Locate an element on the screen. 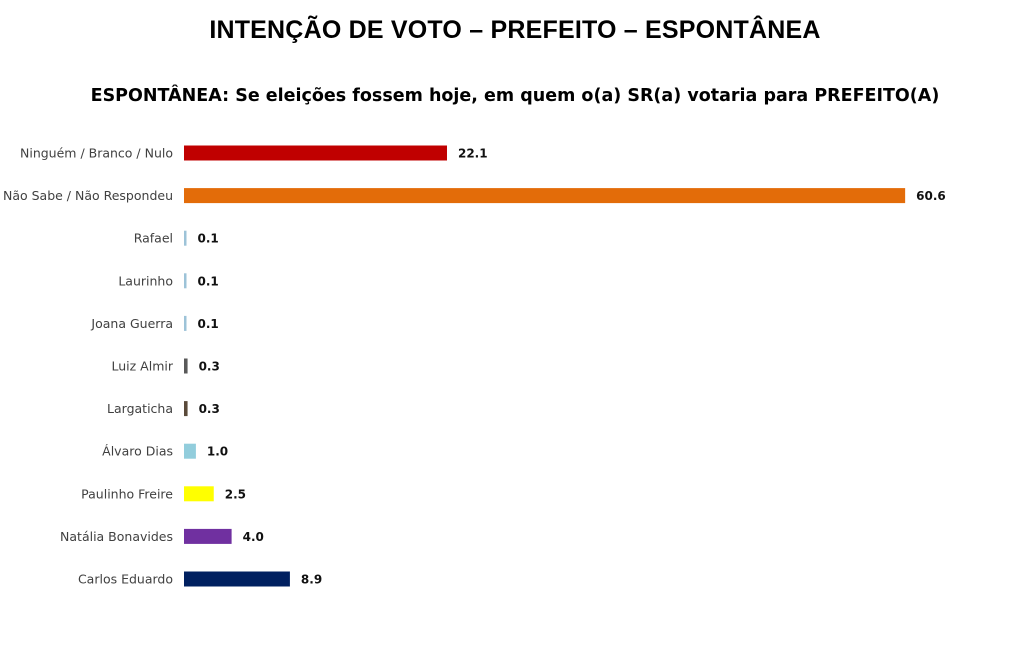 Image resolution: width=1024 pixels, height=654 pixels. value-label: 4.0 is located at coordinates (253, 537).